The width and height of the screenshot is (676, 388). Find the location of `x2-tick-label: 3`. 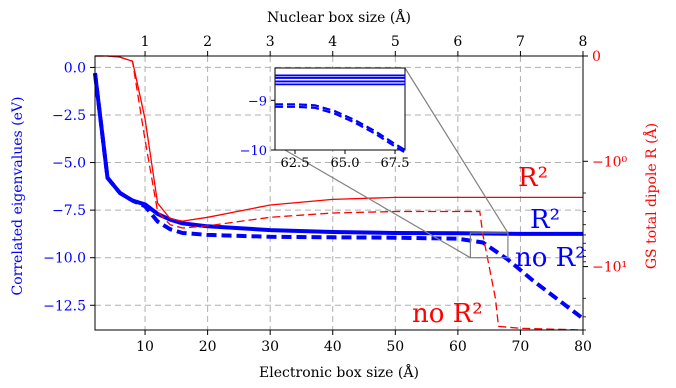

x2-tick-label: 3 is located at coordinates (270, 42).